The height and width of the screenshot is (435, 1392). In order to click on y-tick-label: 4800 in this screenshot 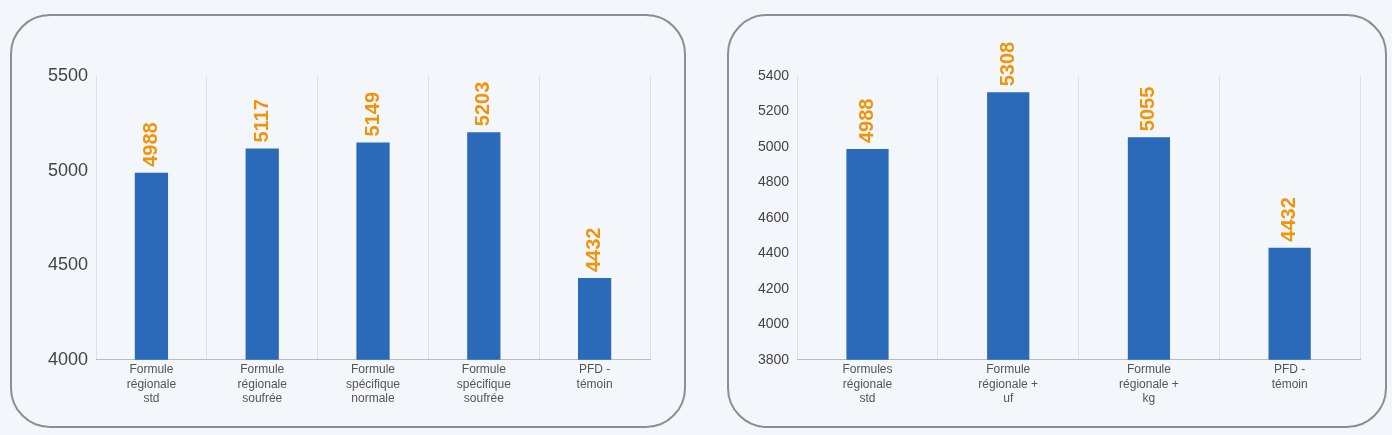, I will do `click(773, 181)`.